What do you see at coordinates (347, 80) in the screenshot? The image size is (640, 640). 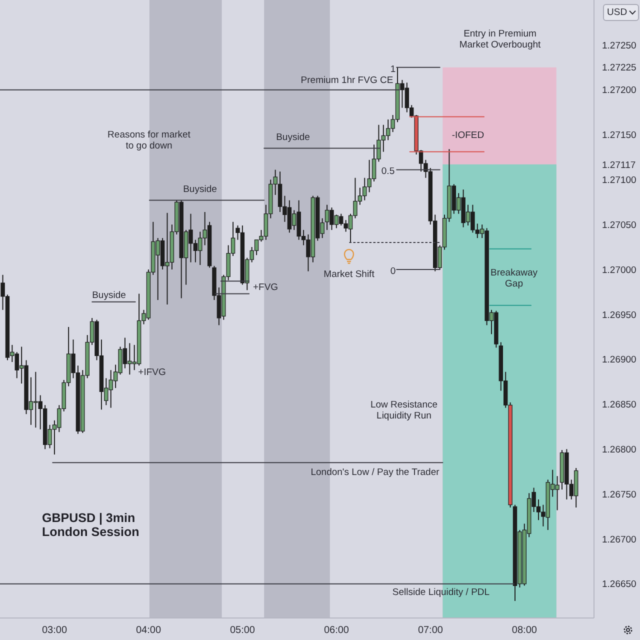 I see `annotation: Premium 1hr FVG CE` at bounding box center [347, 80].